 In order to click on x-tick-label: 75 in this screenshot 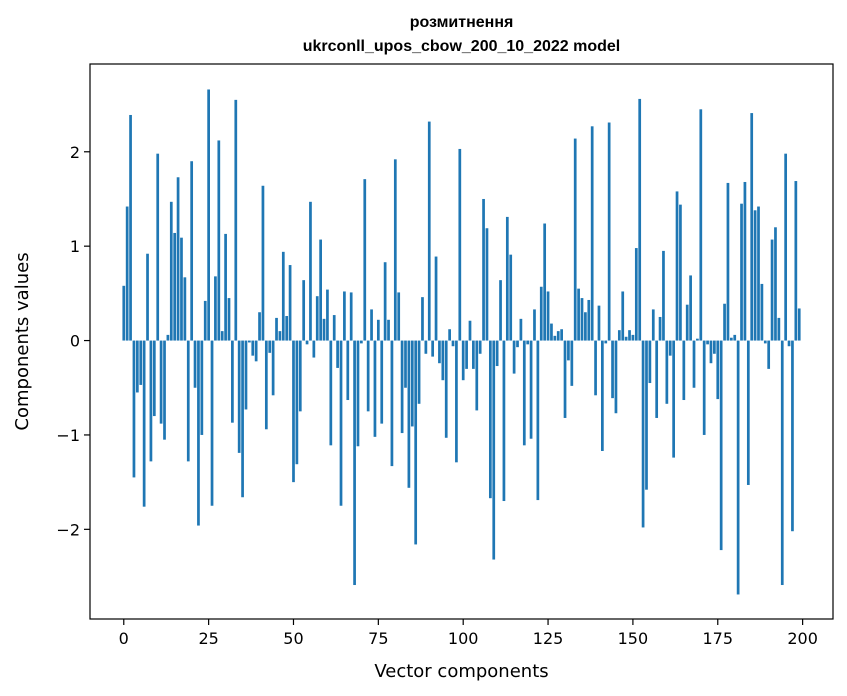, I will do `click(378, 638)`.